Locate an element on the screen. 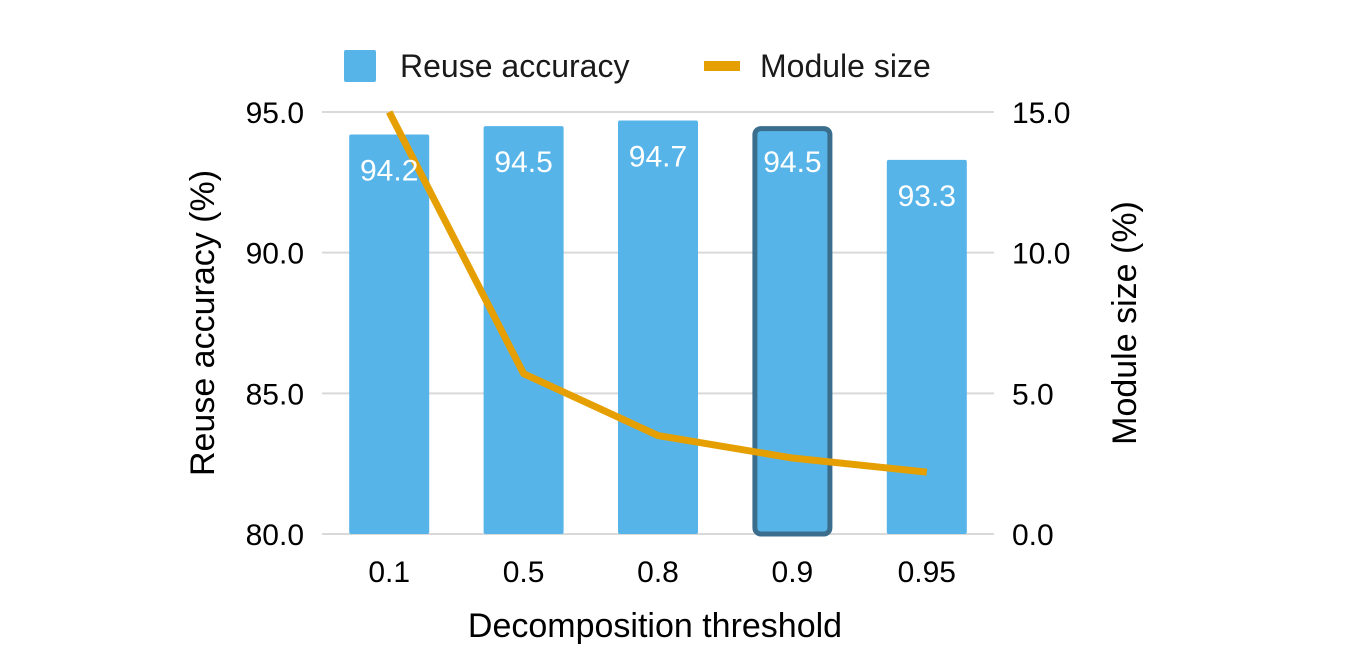 The image size is (1356, 660). y-tick-label: 90.0 is located at coordinates (275, 254).